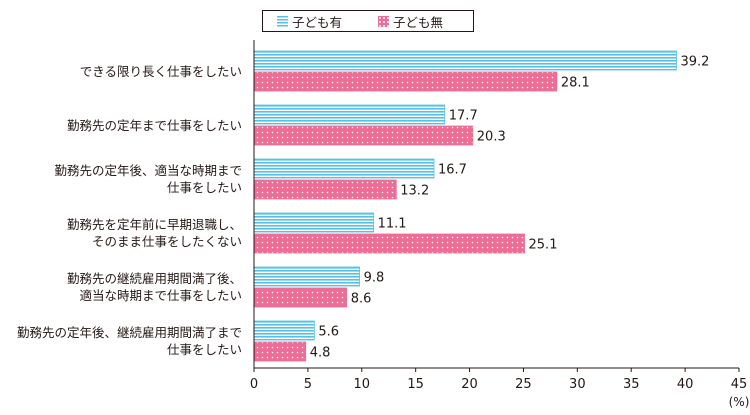 The image size is (750, 415). What do you see at coordinates (469, 384) in the screenshot?
I see `x-tick-label: 20` at bounding box center [469, 384].